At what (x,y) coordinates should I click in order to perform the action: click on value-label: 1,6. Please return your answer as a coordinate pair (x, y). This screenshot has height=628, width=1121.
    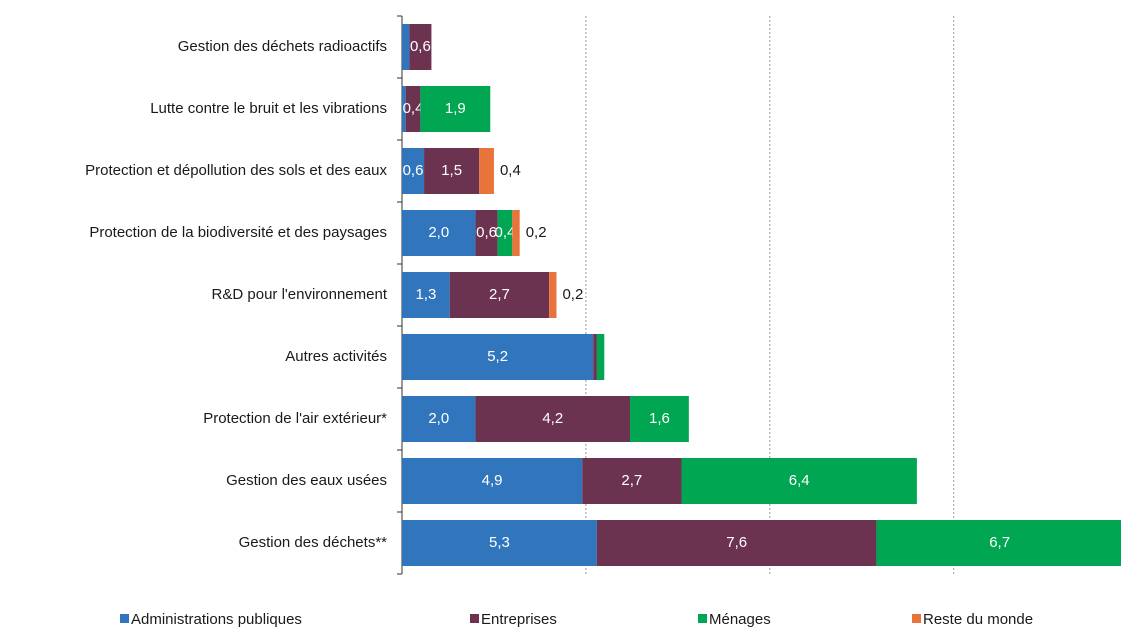
    Looking at the image, I should click on (659, 418).